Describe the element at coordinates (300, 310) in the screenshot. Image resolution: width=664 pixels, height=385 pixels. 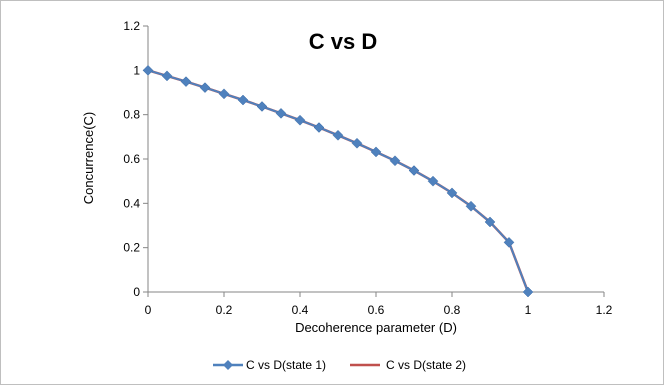
I see `x-tick-label: 0.4` at that location.